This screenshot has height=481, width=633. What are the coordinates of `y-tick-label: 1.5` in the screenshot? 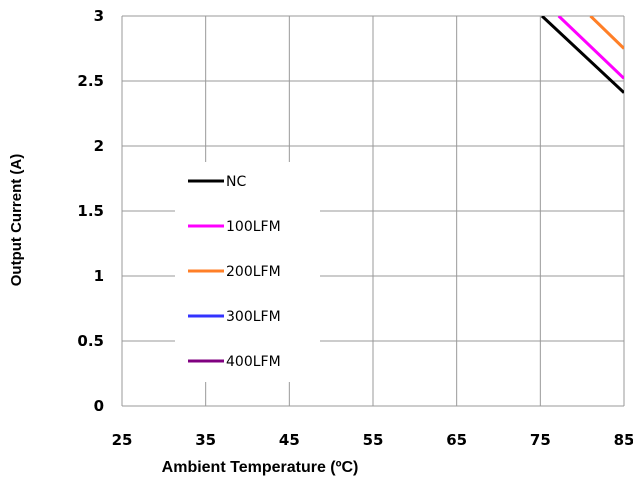 It's located at (90, 211).